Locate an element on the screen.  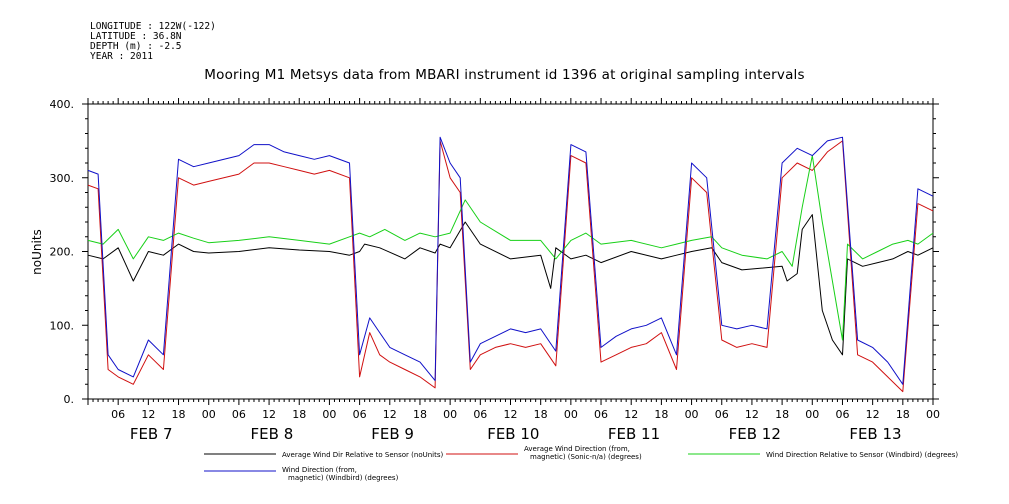
x-day-label: FEB 13 is located at coordinates (875, 434).